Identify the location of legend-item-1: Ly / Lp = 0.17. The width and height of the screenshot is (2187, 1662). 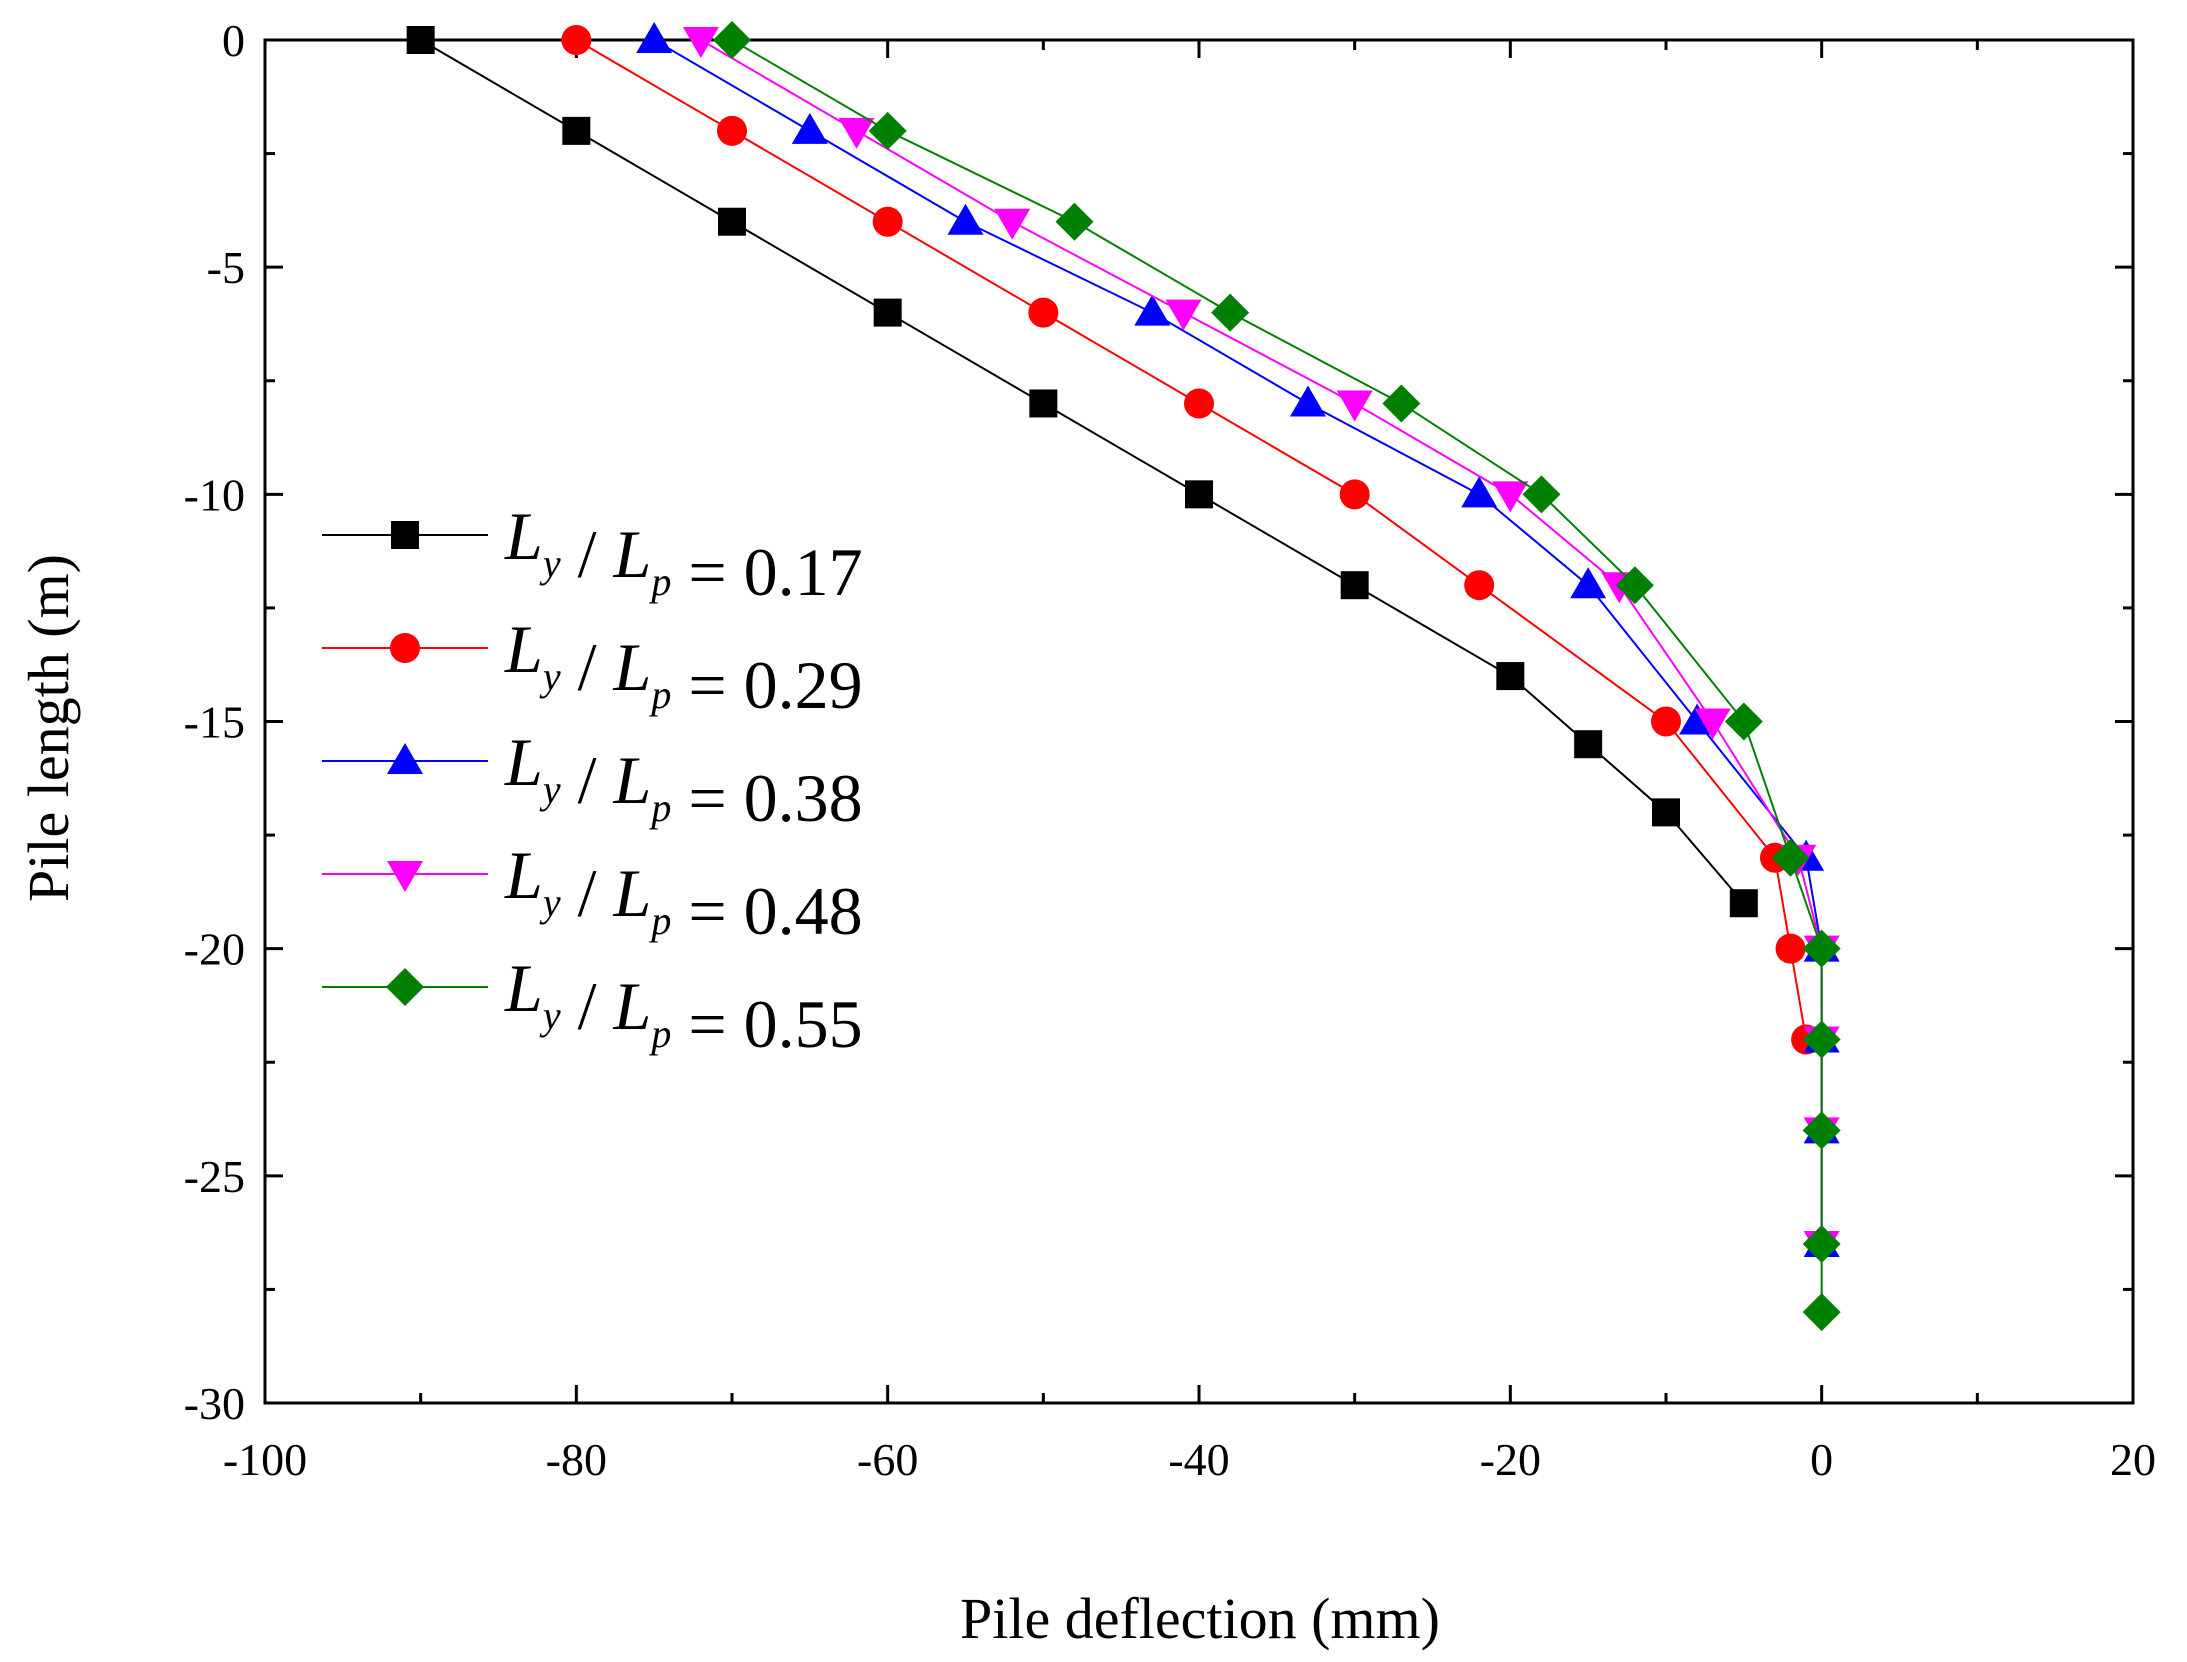
(592, 554).